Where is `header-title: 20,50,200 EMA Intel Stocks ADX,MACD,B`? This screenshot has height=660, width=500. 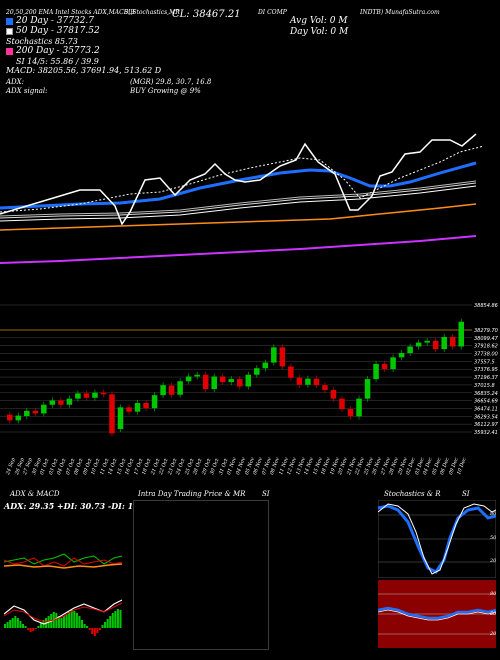
header-title: 20,50,200 EMA Intel Stocks ADX,MACD,B is located at coordinates (70, 12).